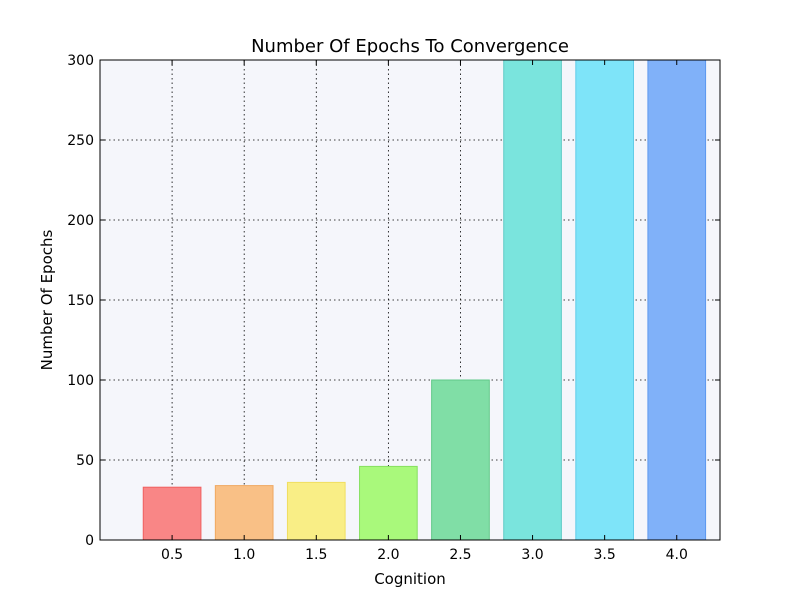  I want to click on x-tick-label: 0.5, so click(172, 555).